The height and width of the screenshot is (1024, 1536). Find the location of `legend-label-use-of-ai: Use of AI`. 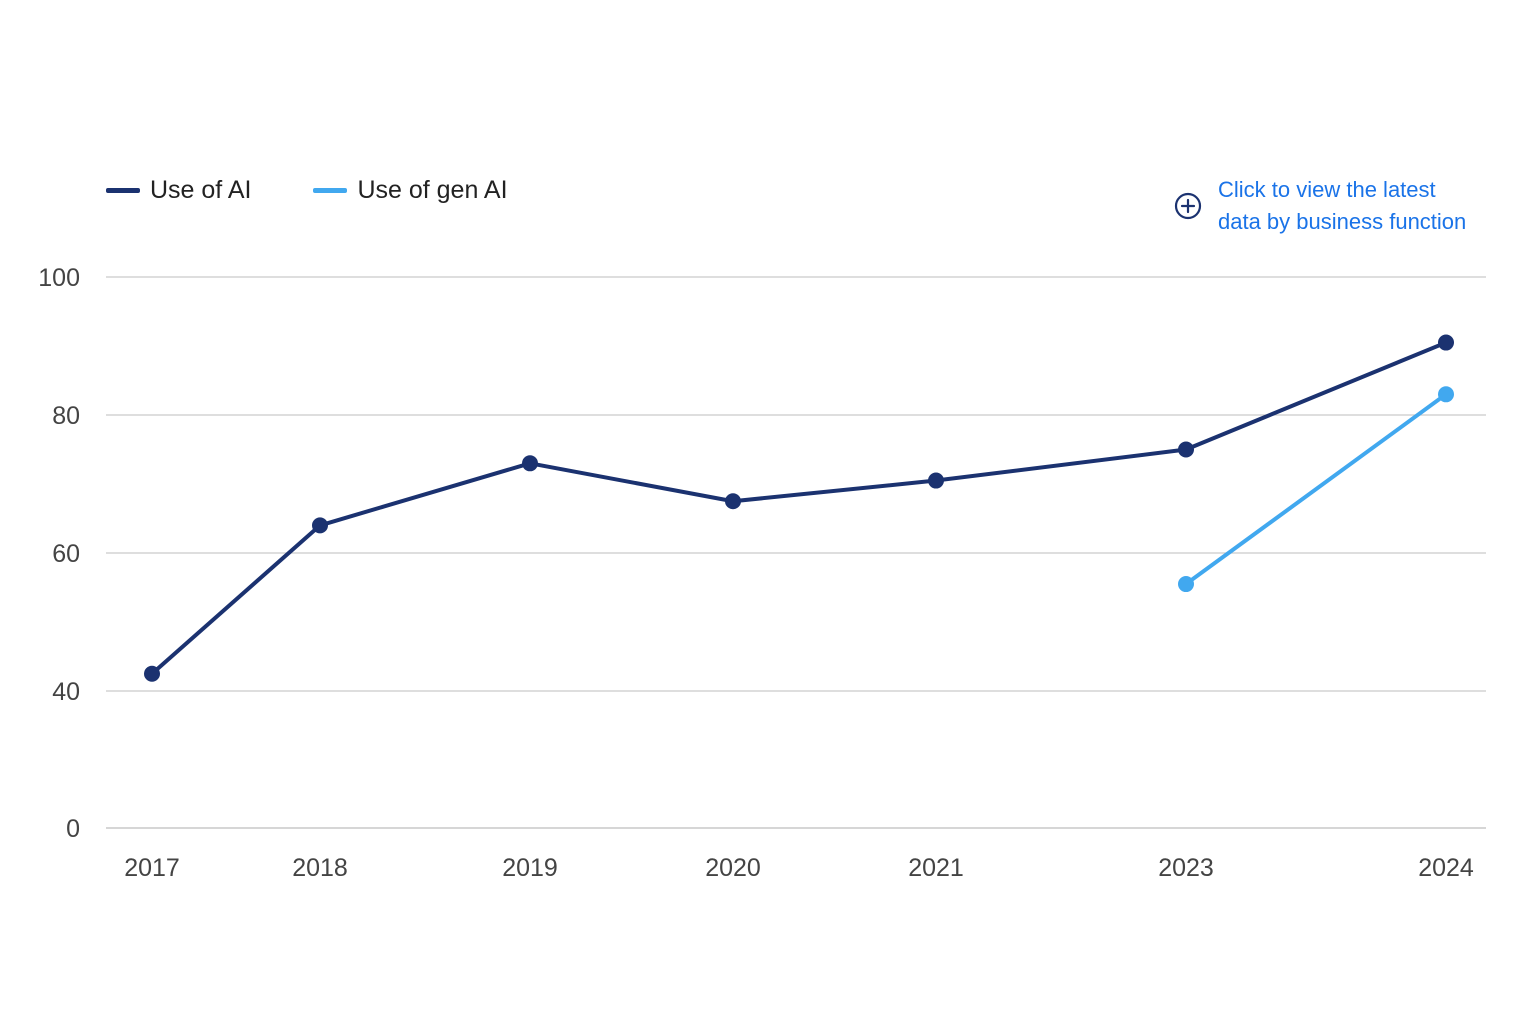

legend-label-use-of-ai: Use of AI is located at coordinates (201, 190).